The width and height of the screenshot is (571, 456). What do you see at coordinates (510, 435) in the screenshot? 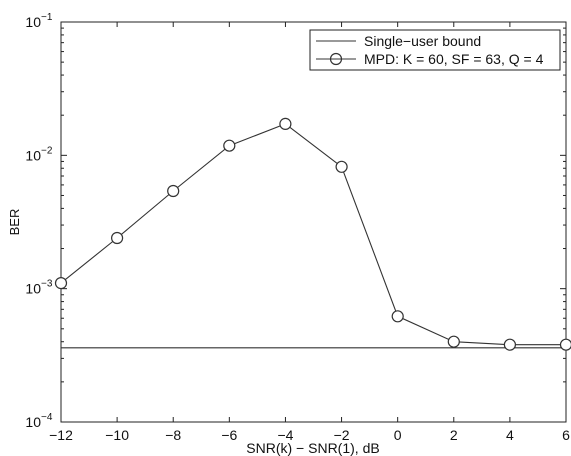
I see `x-tick-label: 4` at bounding box center [510, 435].